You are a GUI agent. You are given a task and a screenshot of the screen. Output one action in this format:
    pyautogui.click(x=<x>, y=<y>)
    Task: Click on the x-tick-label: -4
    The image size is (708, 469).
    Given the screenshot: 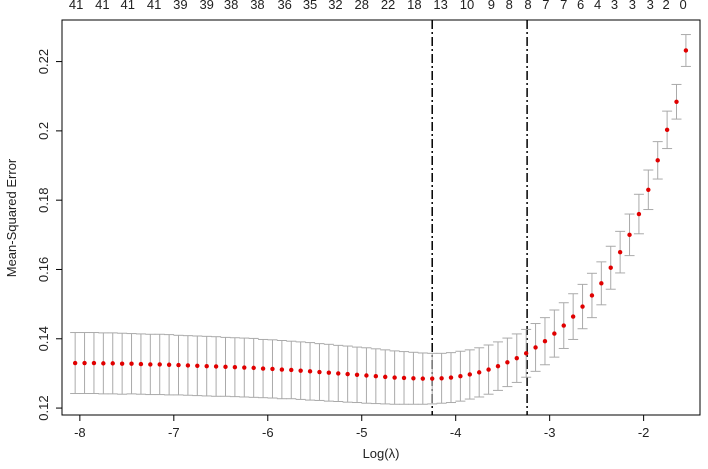 What is the action you would take?
    pyautogui.click(x=456, y=432)
    